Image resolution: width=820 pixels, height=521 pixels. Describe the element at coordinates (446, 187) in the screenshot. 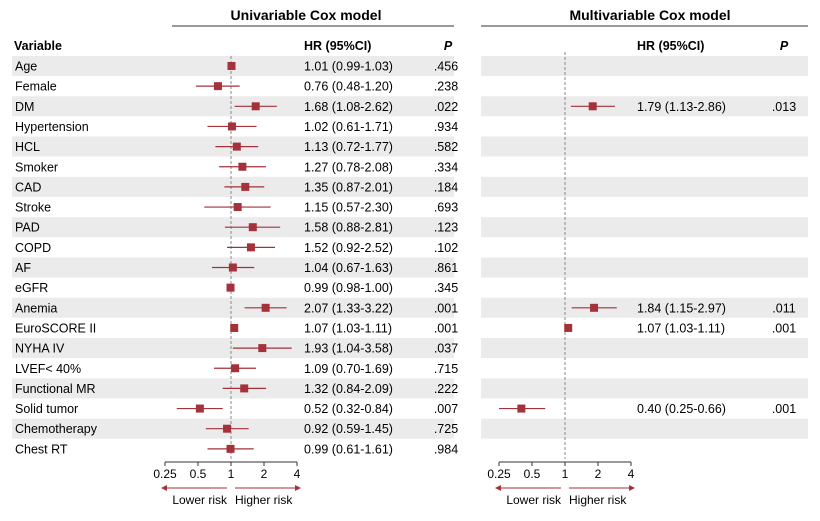

I see `p-value: .184` at that location.